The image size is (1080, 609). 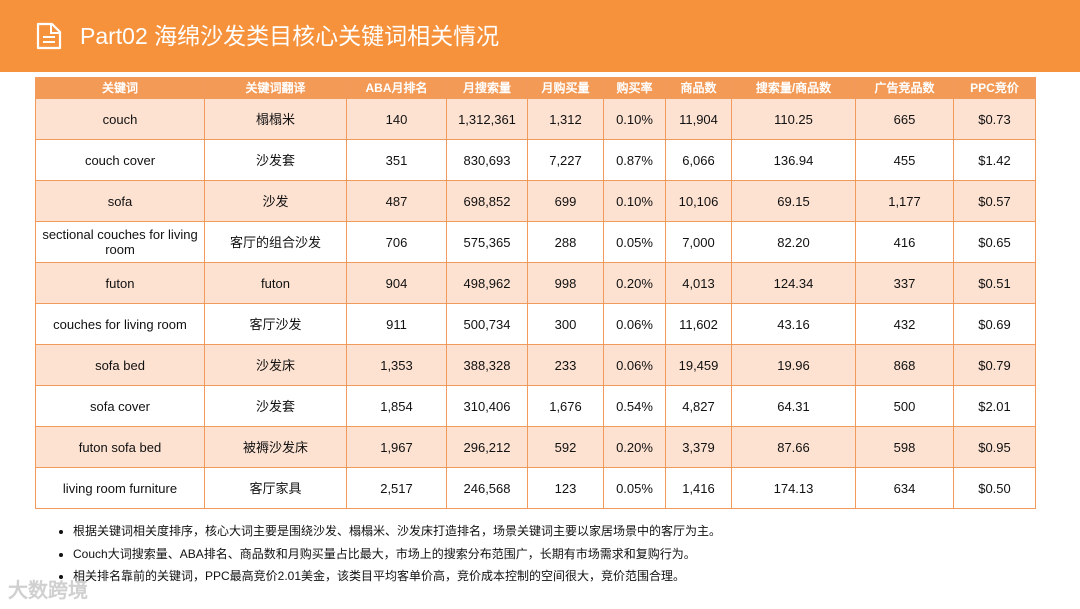 What do you see at coordinates (793, 488) in the screenshot?
I see `table-cell: 174.13` at bounding box center [793, 488].